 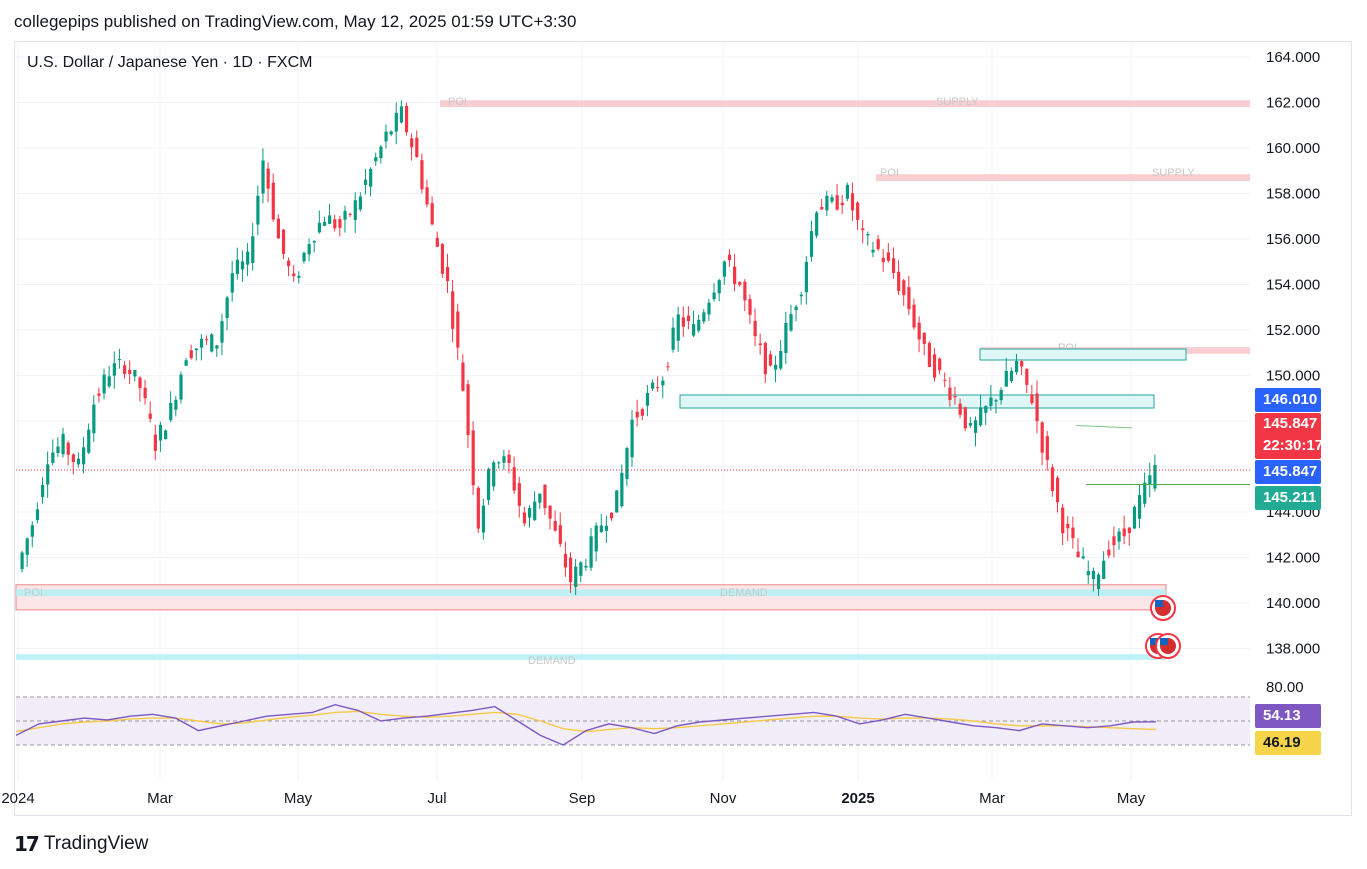 I want to click on tradingview-mark-icon: 17, so click(x=27, y=844).